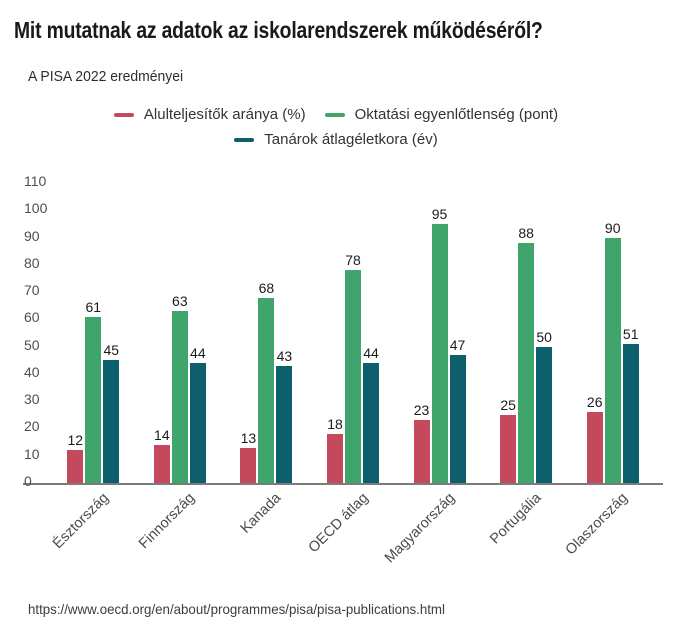 Image resolution: width=691 pixels, height=637 pixels. I want to click on bar-with-label: 43, so click(284, 415).